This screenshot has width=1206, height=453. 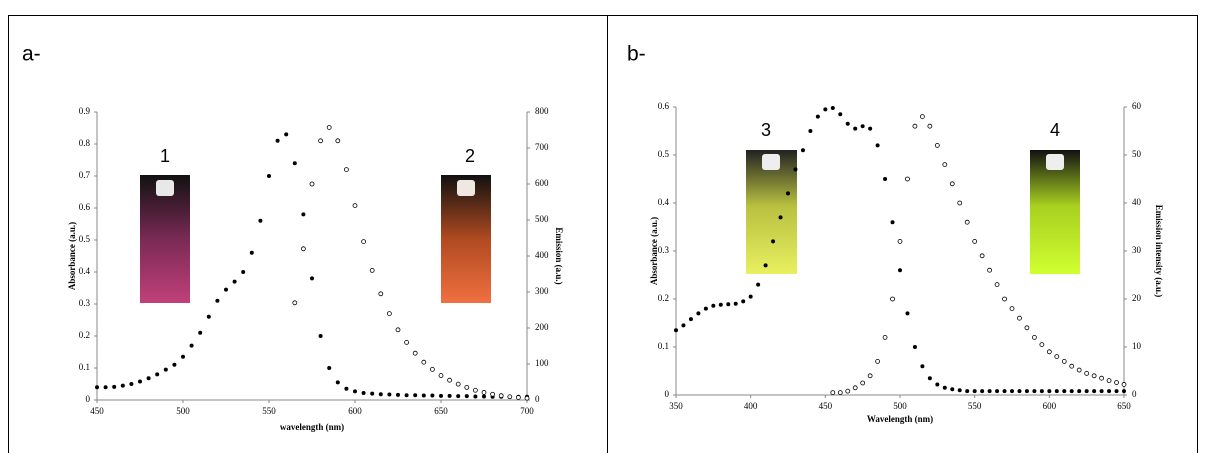 What do you see at coordinates (85, 207) in the screenshot?
I see `y-tick-label: 0.6` at bounding box center [85, 207].